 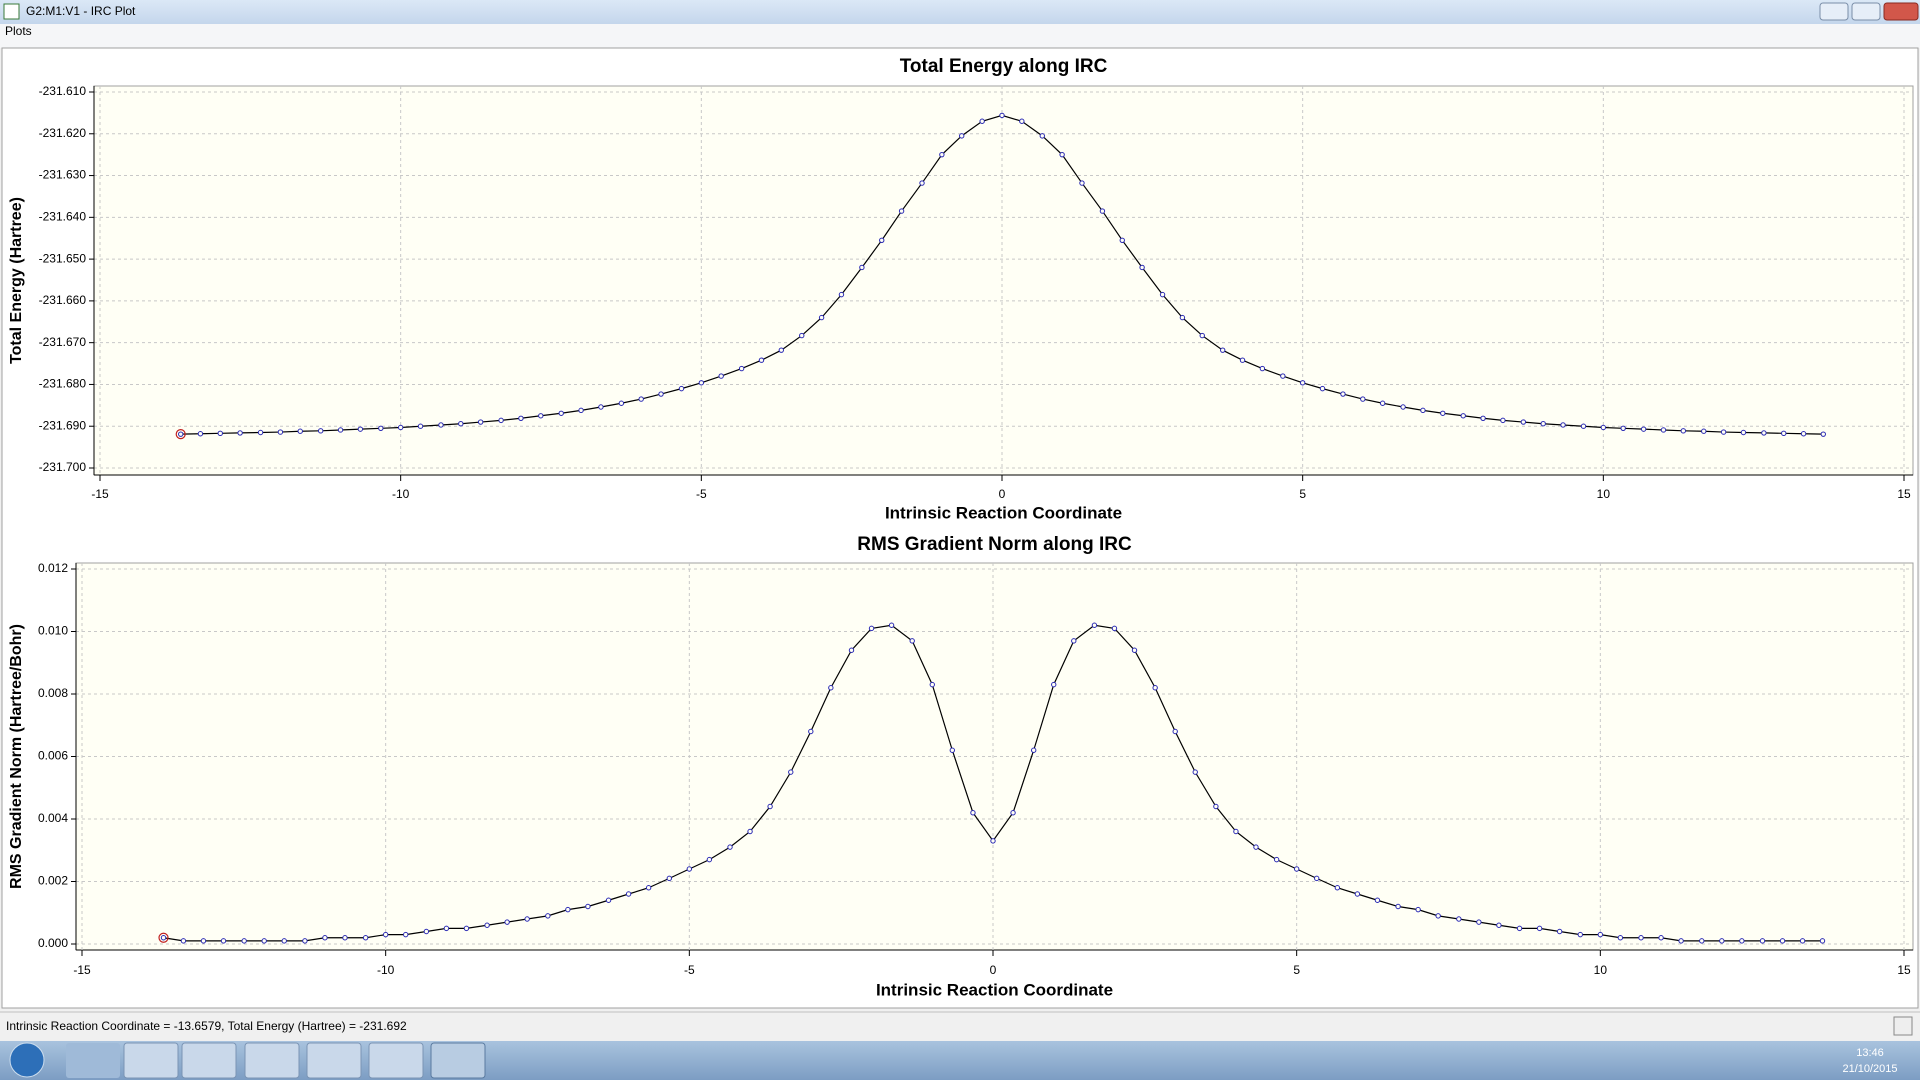 What do you see at coordinates (1296, 970) in the screenshot?
I see `x-tick-label: 5` at bounding box center [1296, 970].